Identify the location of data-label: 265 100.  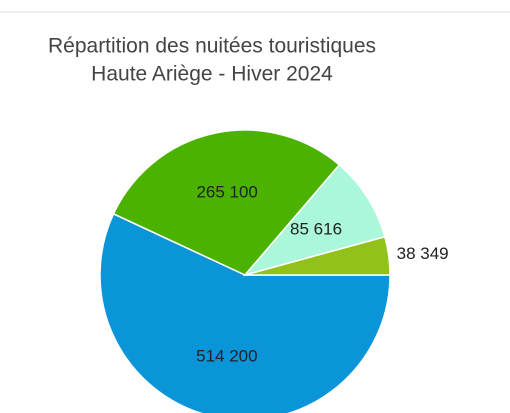
(226, 191).